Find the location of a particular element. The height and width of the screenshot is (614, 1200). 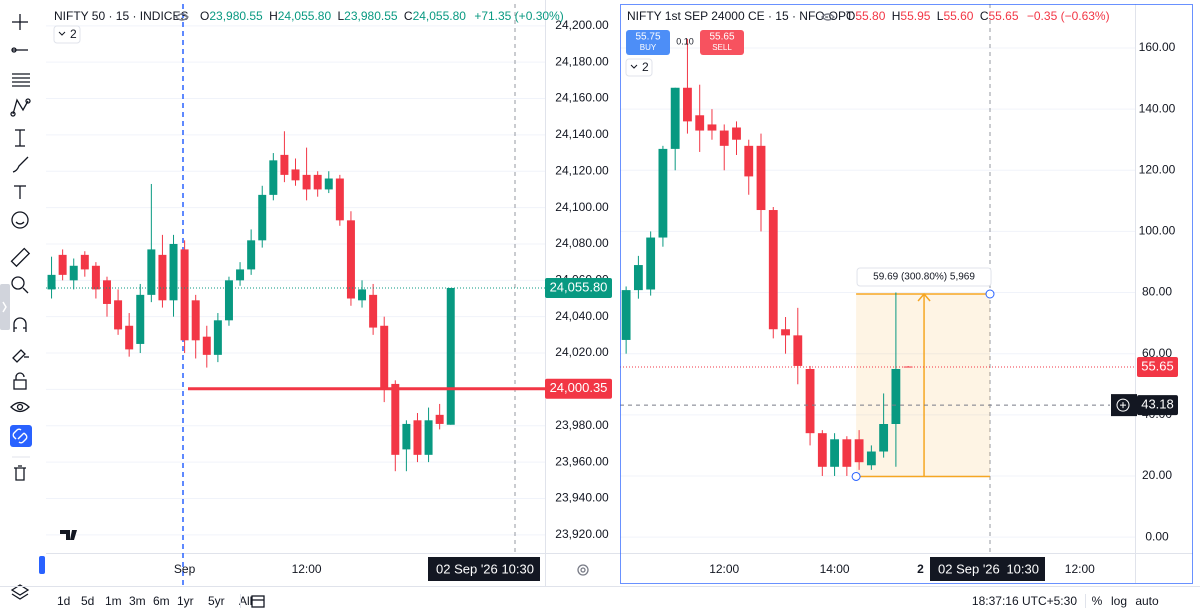

y-tick-label: 24,140.00 is located at coordinates (582, 134).